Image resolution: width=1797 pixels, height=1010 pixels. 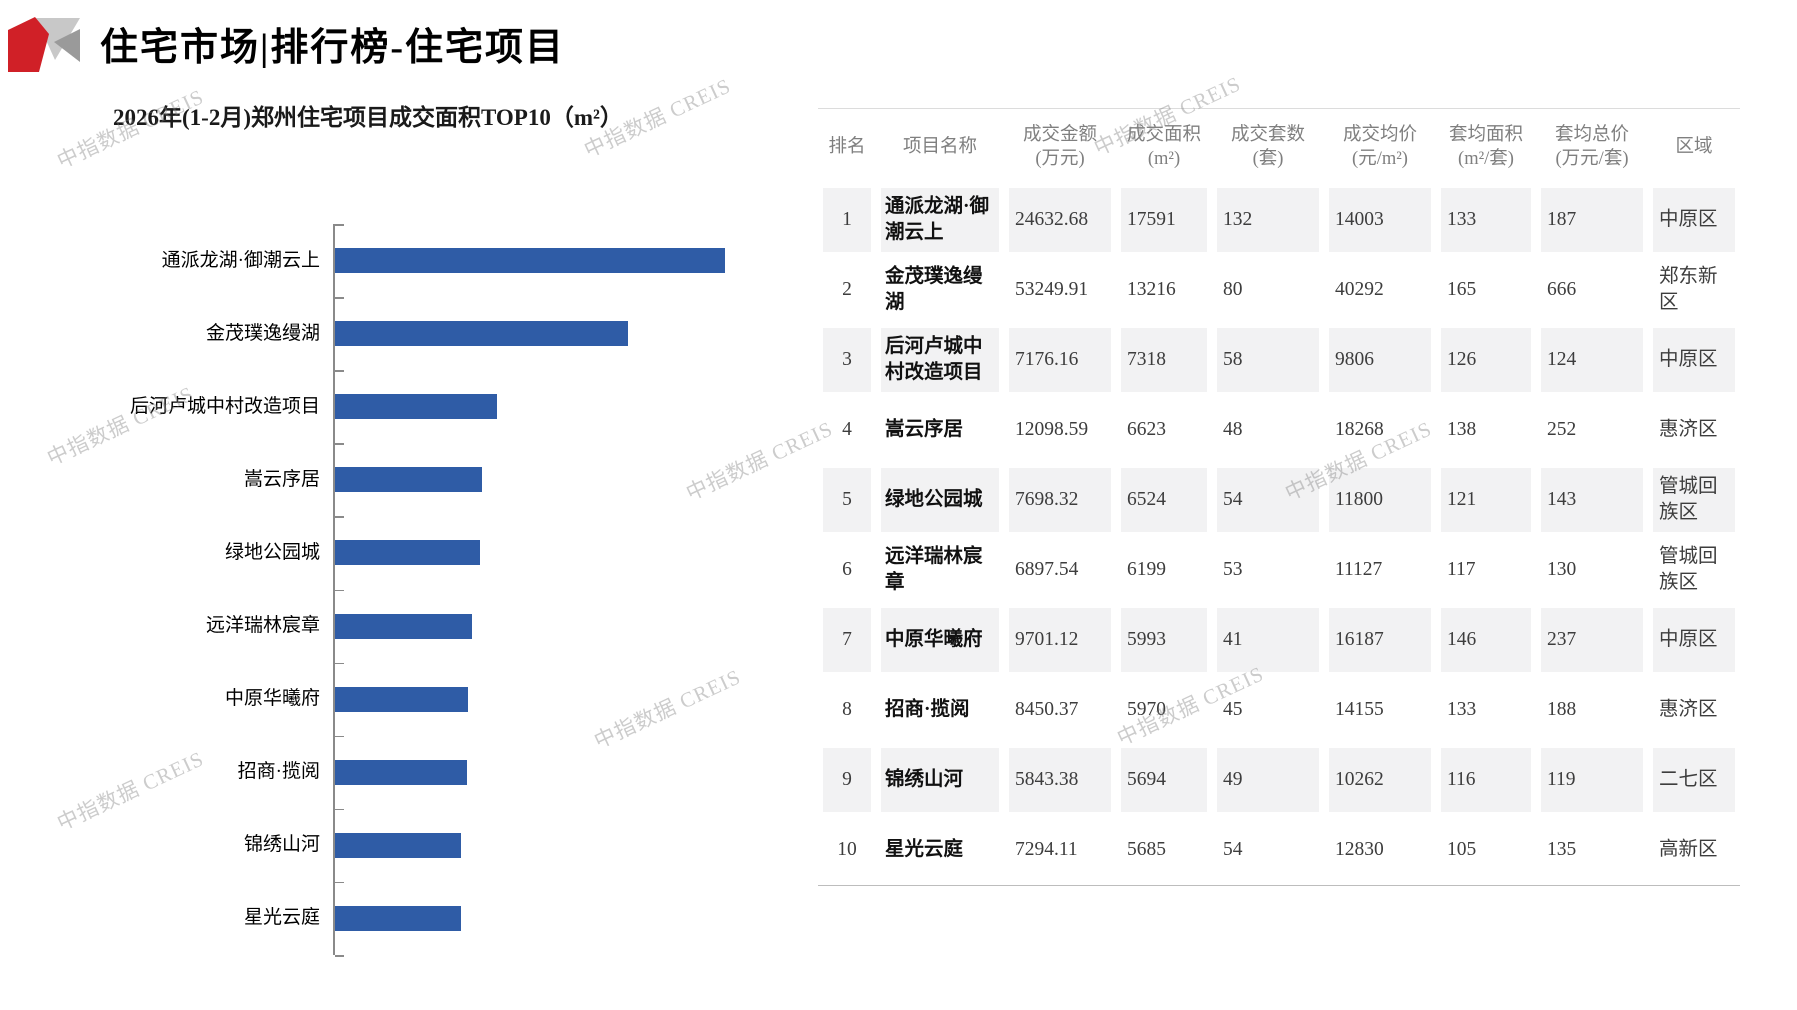 What do you see at coordinates (847, 147) in the screenshot?
I see `column-header: 排名` at bounding box center [847, 147].